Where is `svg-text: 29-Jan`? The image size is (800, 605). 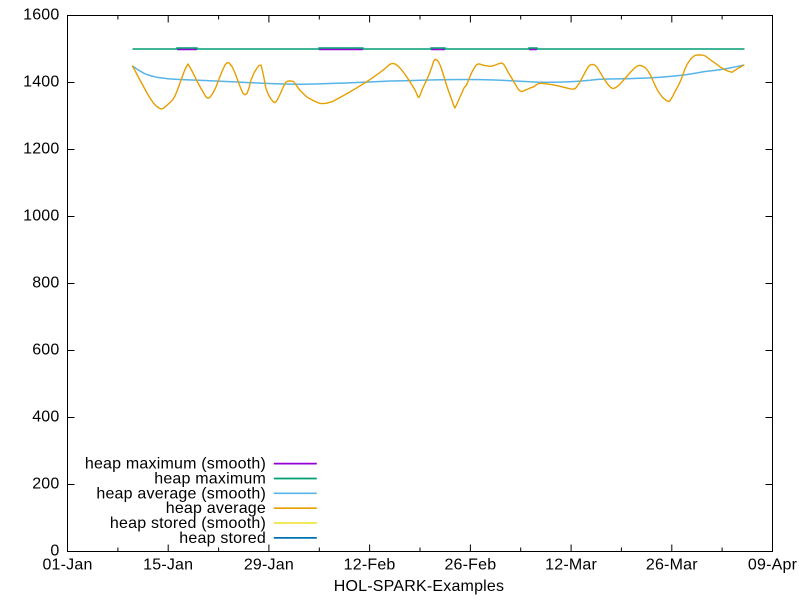
svg-text: 29-Jan is located at coordinates (269, 565).